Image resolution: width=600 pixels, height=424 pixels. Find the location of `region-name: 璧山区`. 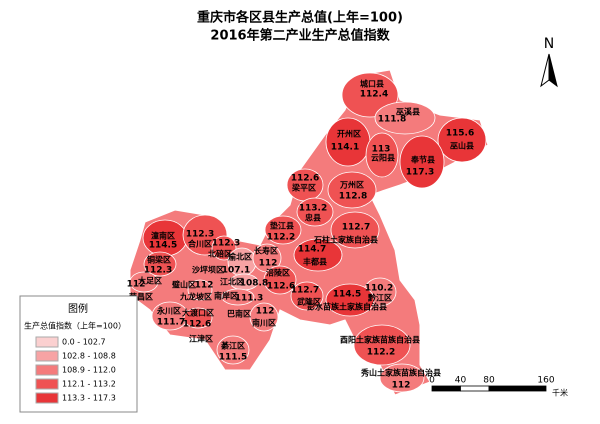

region-name: 璧山区 is located at coordinates (184, 285).